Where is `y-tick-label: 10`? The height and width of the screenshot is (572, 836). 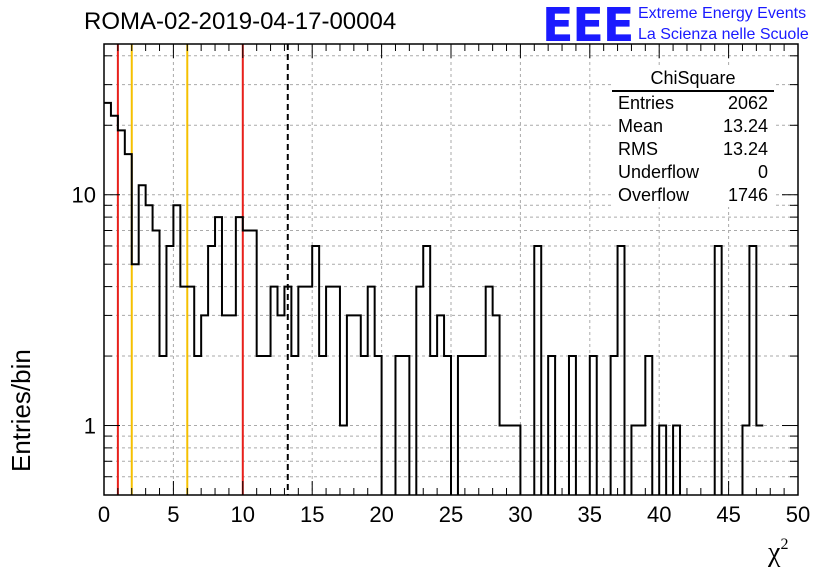
y-tick-label: 10 is located at coordinates (84, 195).